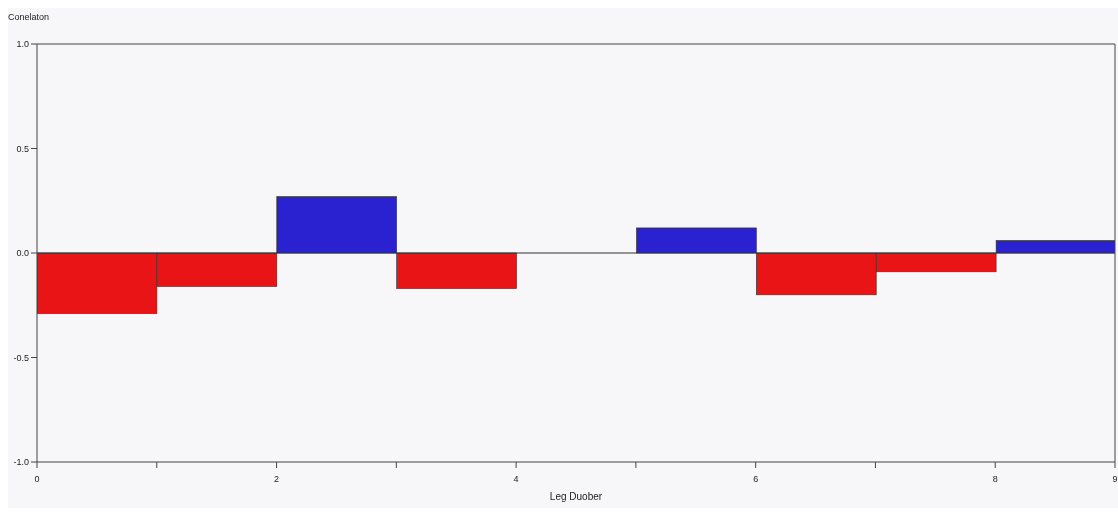 This screenshot has height=512, width=1118. What do you see at coordinates (21, 462) in the screenshot?
I see `y-tick-label: -1.0` at bounding box center [21, 462].